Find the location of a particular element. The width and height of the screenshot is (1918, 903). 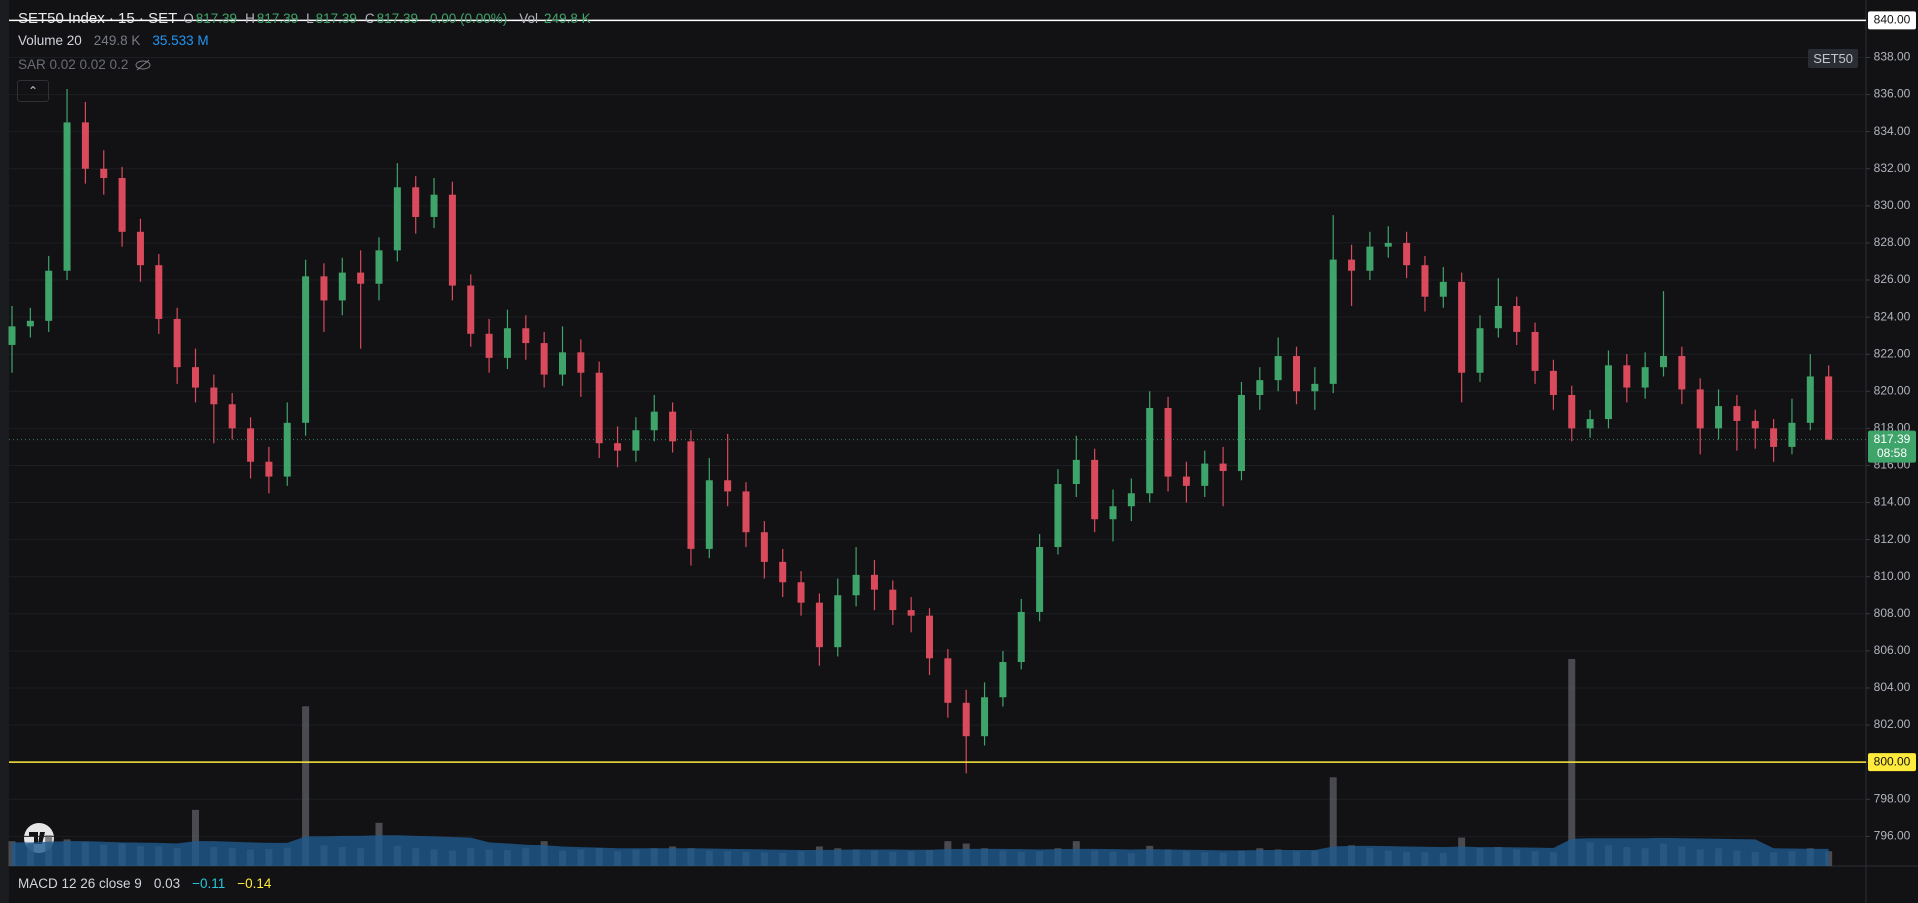

logo-glyph is located at coordinates (37, 838).